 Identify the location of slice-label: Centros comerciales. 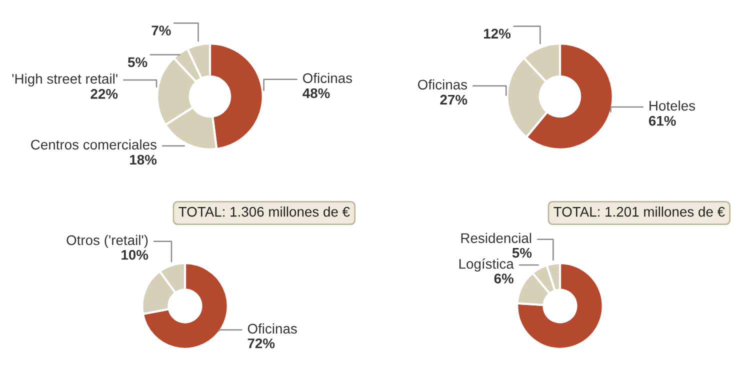
(93, 144).